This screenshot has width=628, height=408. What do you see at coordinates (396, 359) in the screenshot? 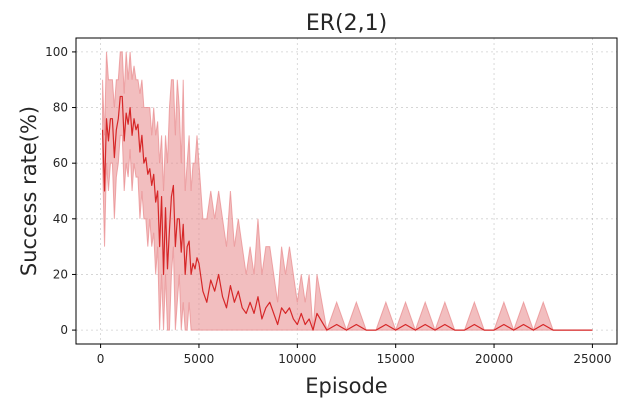
I see `x-tick-label: 15000` at bounding box center [396, 359].